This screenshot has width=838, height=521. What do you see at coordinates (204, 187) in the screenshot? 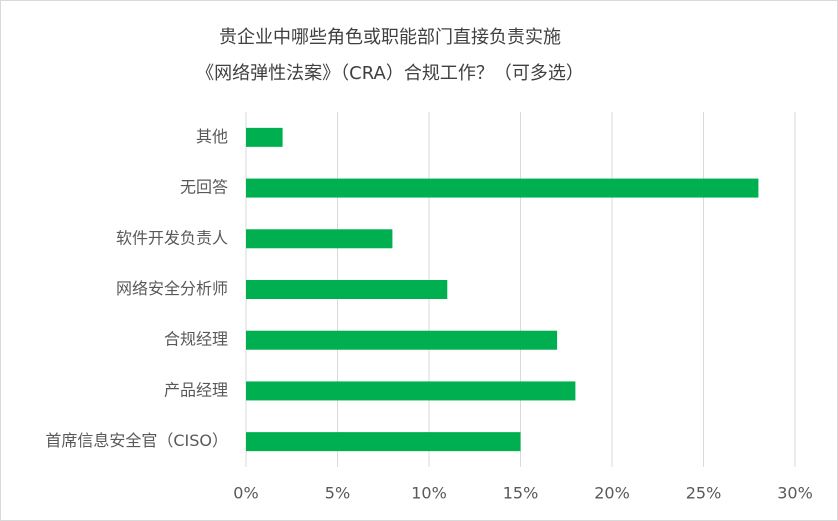
I see `y-tick-label: 无回答` at bounding box center [204, 187].